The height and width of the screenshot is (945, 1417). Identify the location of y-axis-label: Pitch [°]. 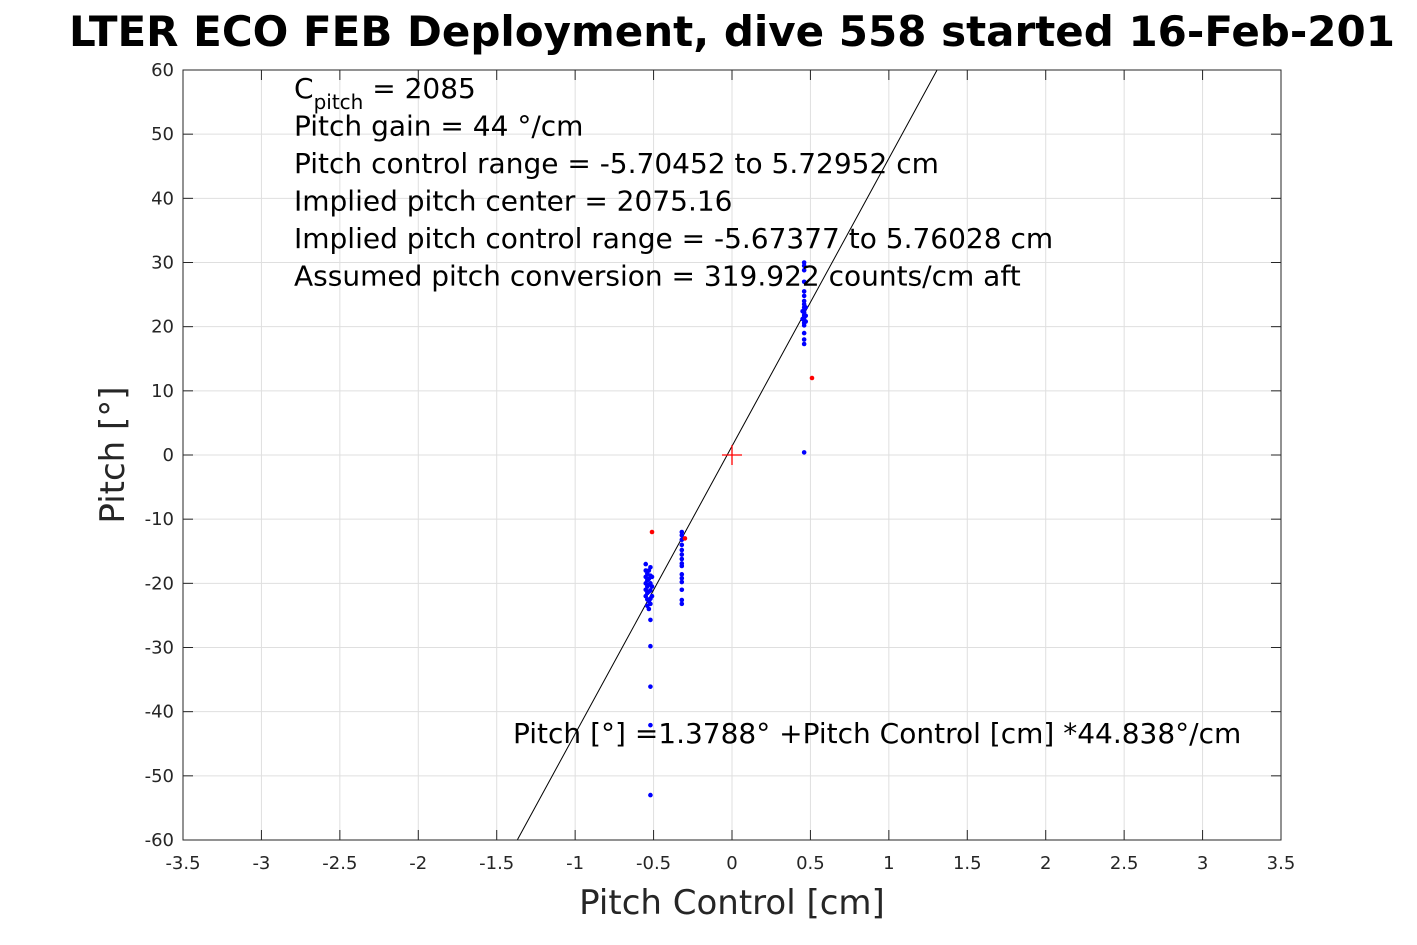
(113, 454).